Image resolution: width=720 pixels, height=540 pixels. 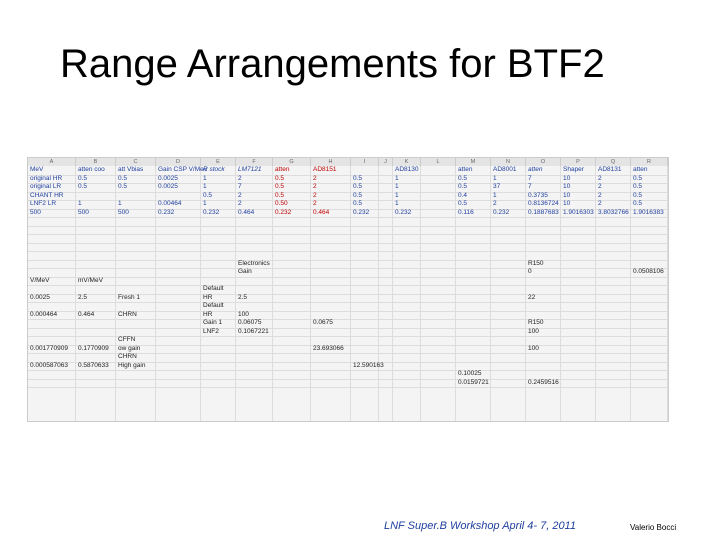 What do you see at coordinates (253, 331) in the screenshot?
I see `cell: 0.1067221` at bounding box center [253, 331].